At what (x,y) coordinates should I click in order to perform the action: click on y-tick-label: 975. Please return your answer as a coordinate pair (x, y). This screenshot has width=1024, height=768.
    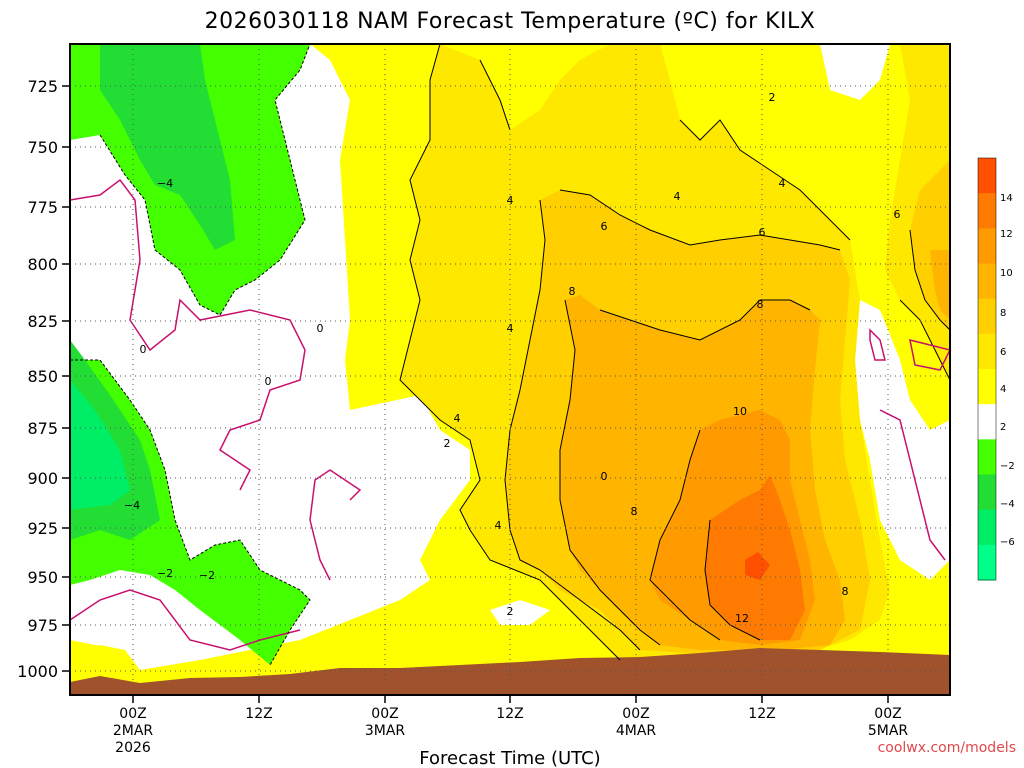
    Looking at the image, I should click on (42, 625).